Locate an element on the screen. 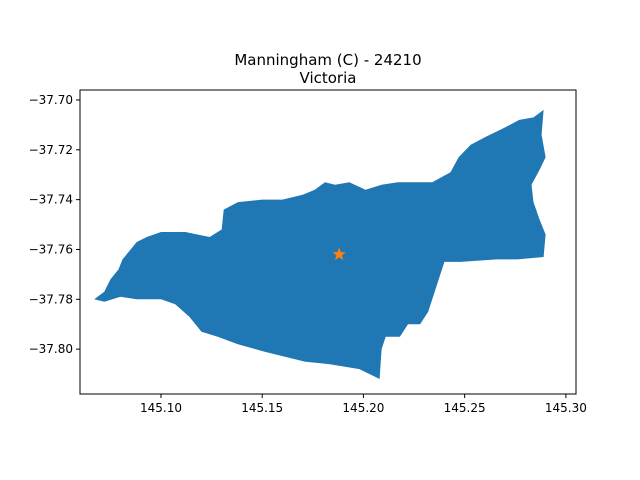  y-tick-label: −37.76 is located at coordinates (51, 249).